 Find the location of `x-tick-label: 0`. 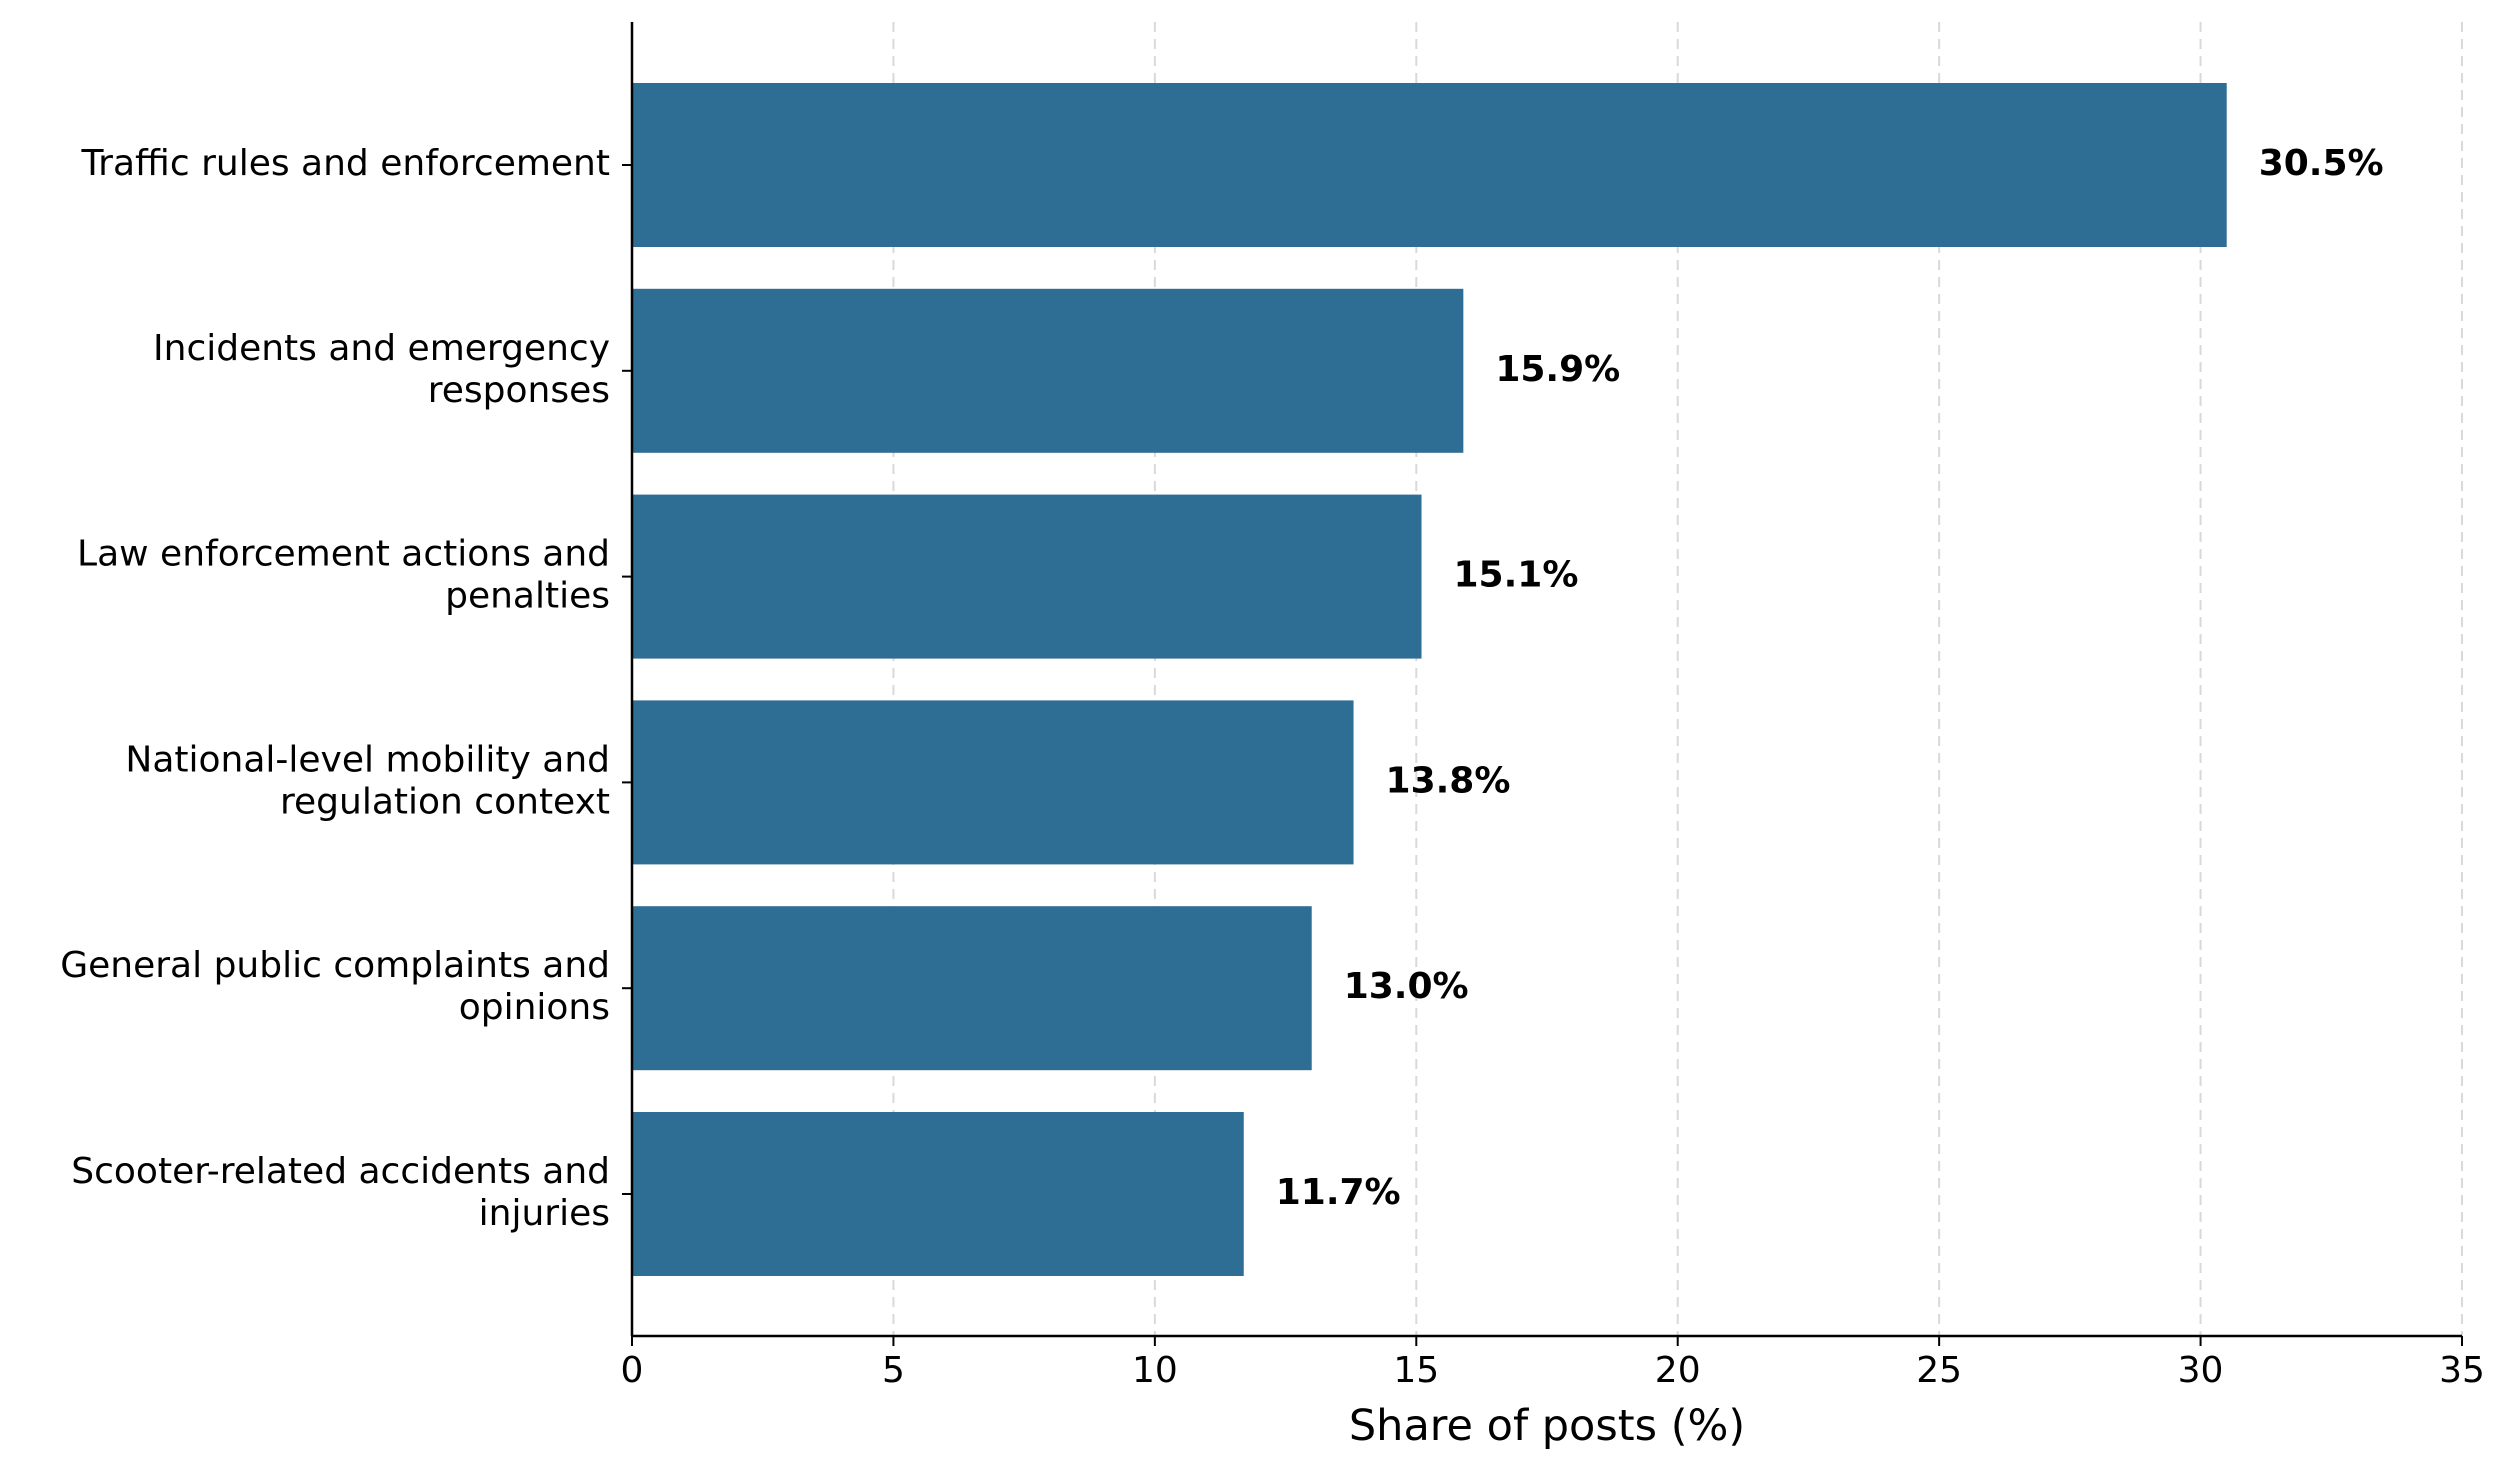

x-tick-label: 0 is located at coordinates (632, 1370).